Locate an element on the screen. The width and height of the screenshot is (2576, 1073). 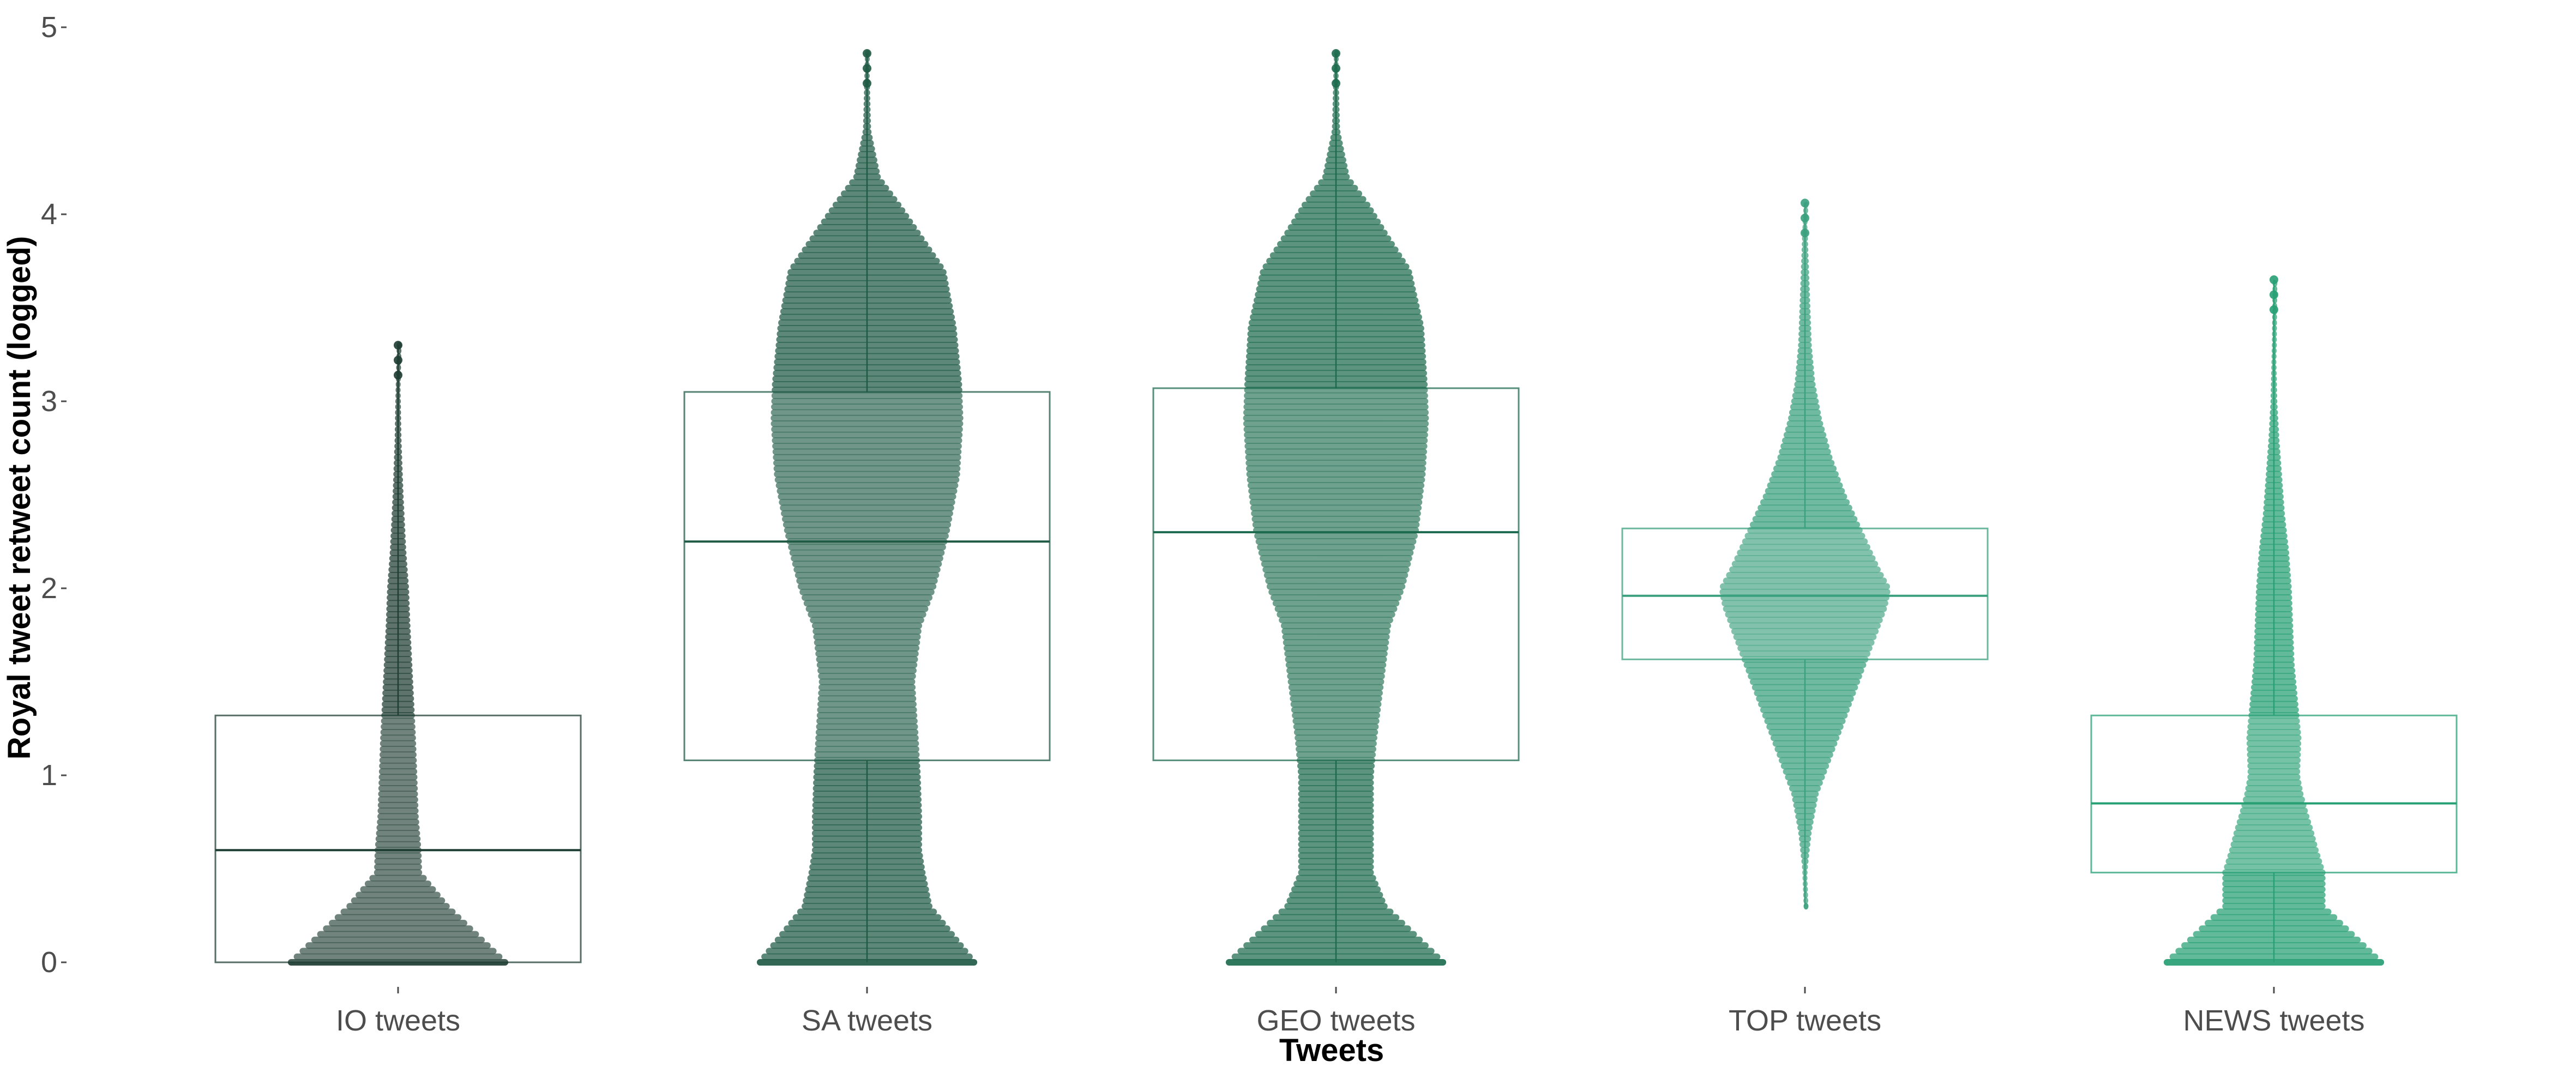
box-geo-tweets is located at coordinates (1336, 507).